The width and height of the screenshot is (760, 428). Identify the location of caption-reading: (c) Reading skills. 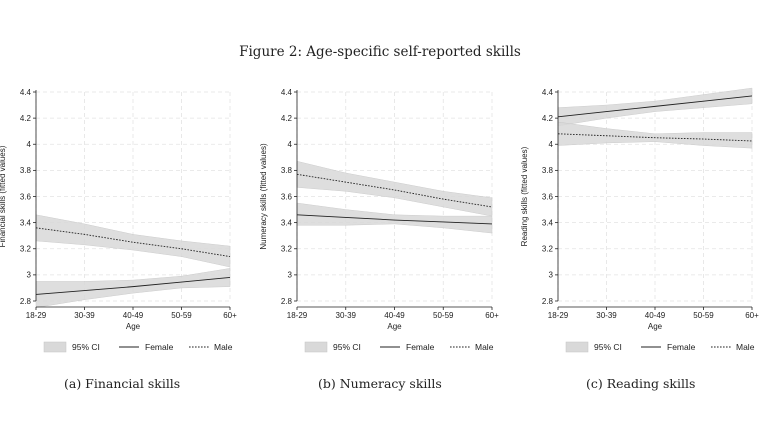
(641, 383).